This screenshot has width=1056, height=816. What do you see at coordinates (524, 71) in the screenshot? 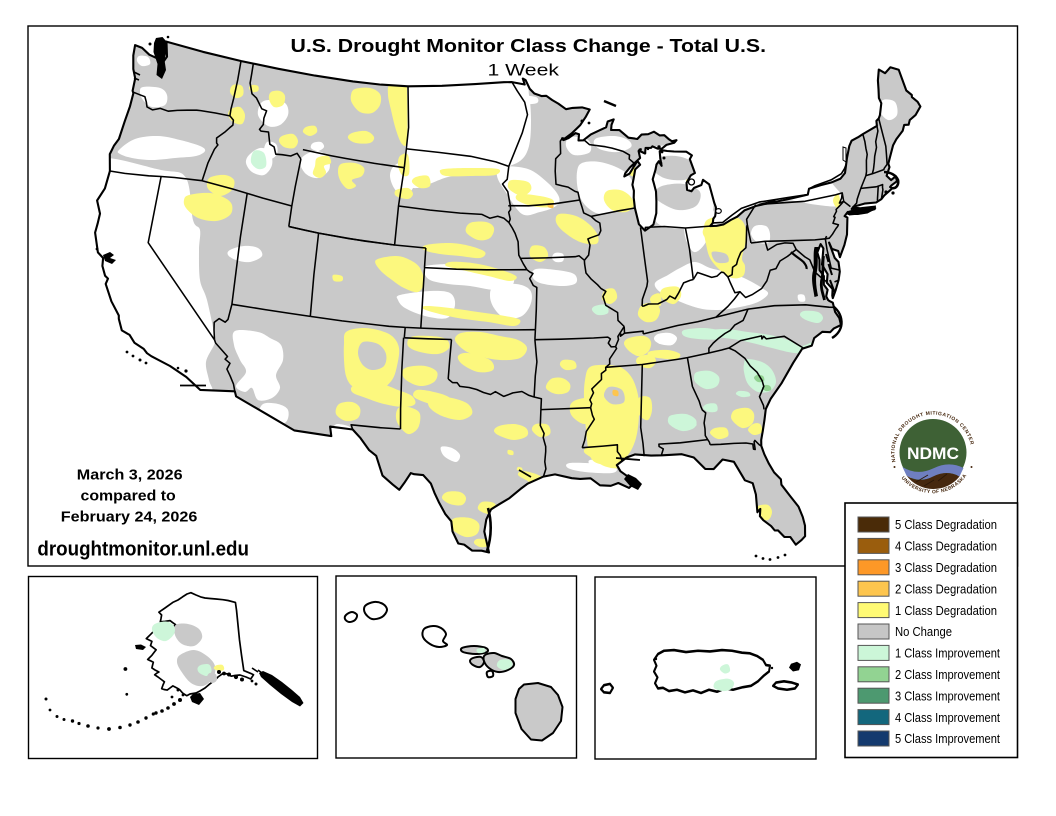
I see `svg-text: 1 Week` at bounding box center [524, 71].